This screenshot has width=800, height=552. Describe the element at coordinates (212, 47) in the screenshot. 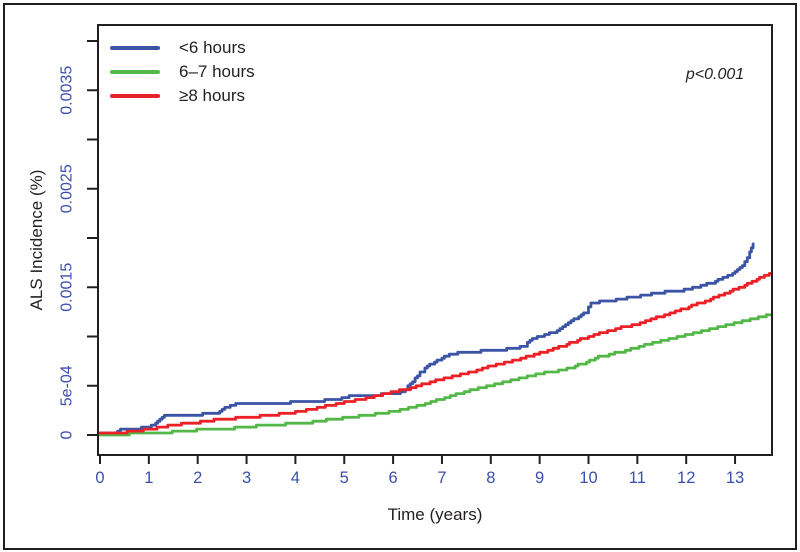

I see `legend-item-label: <6 hours` at that location.